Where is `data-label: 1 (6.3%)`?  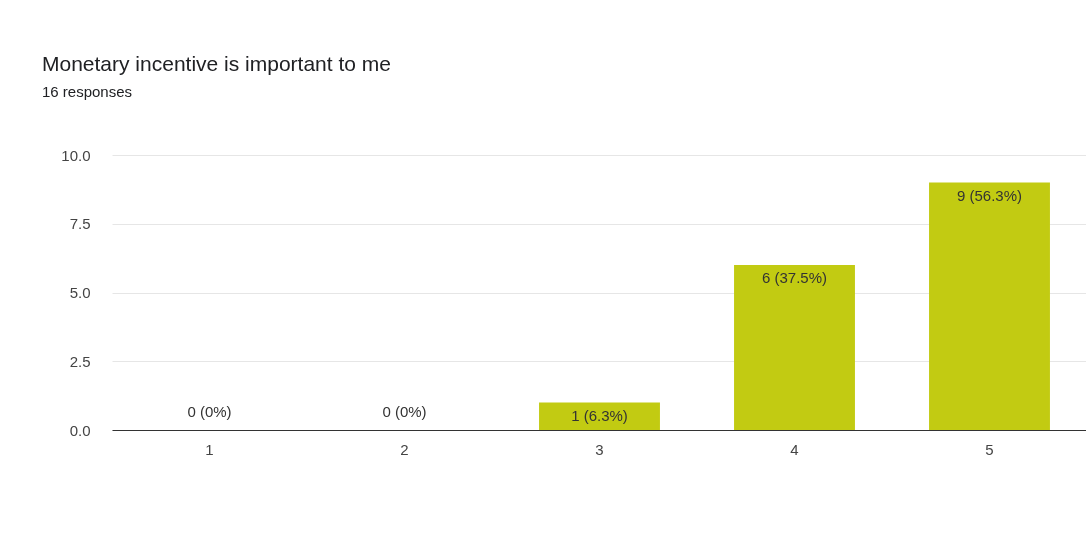
data-label: 1 (6.3%) is located at coordinates (599, 415).